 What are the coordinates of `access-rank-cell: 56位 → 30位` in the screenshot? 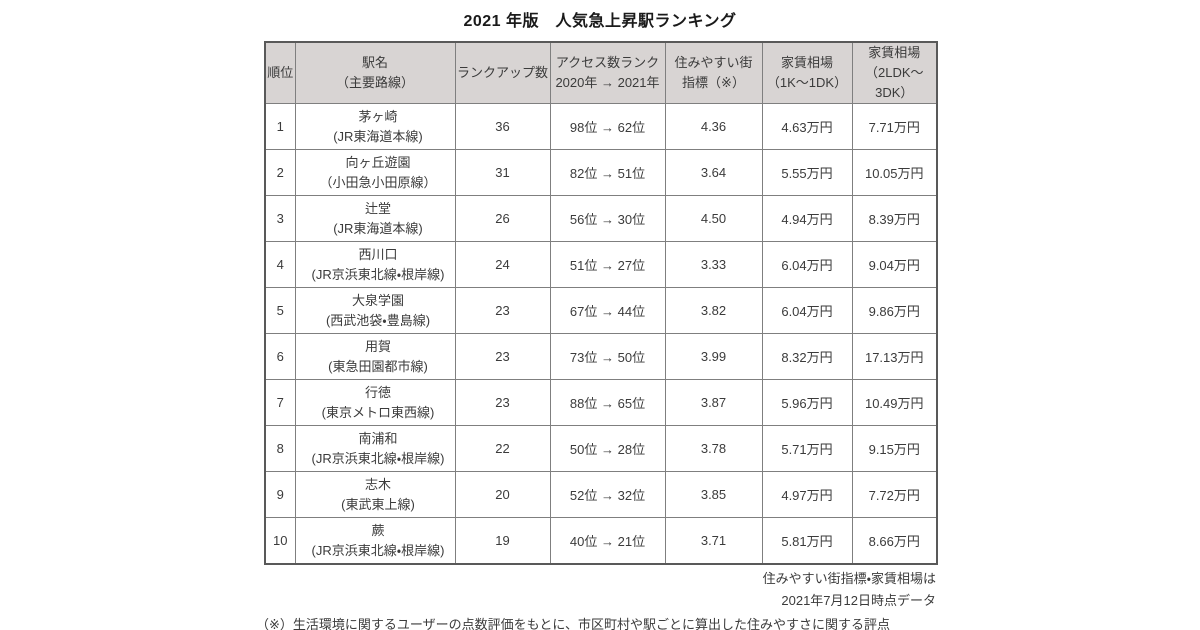 It's located at (607, 219).